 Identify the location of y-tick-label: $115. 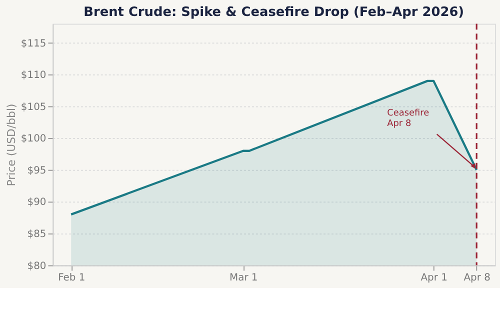
(33, 44).